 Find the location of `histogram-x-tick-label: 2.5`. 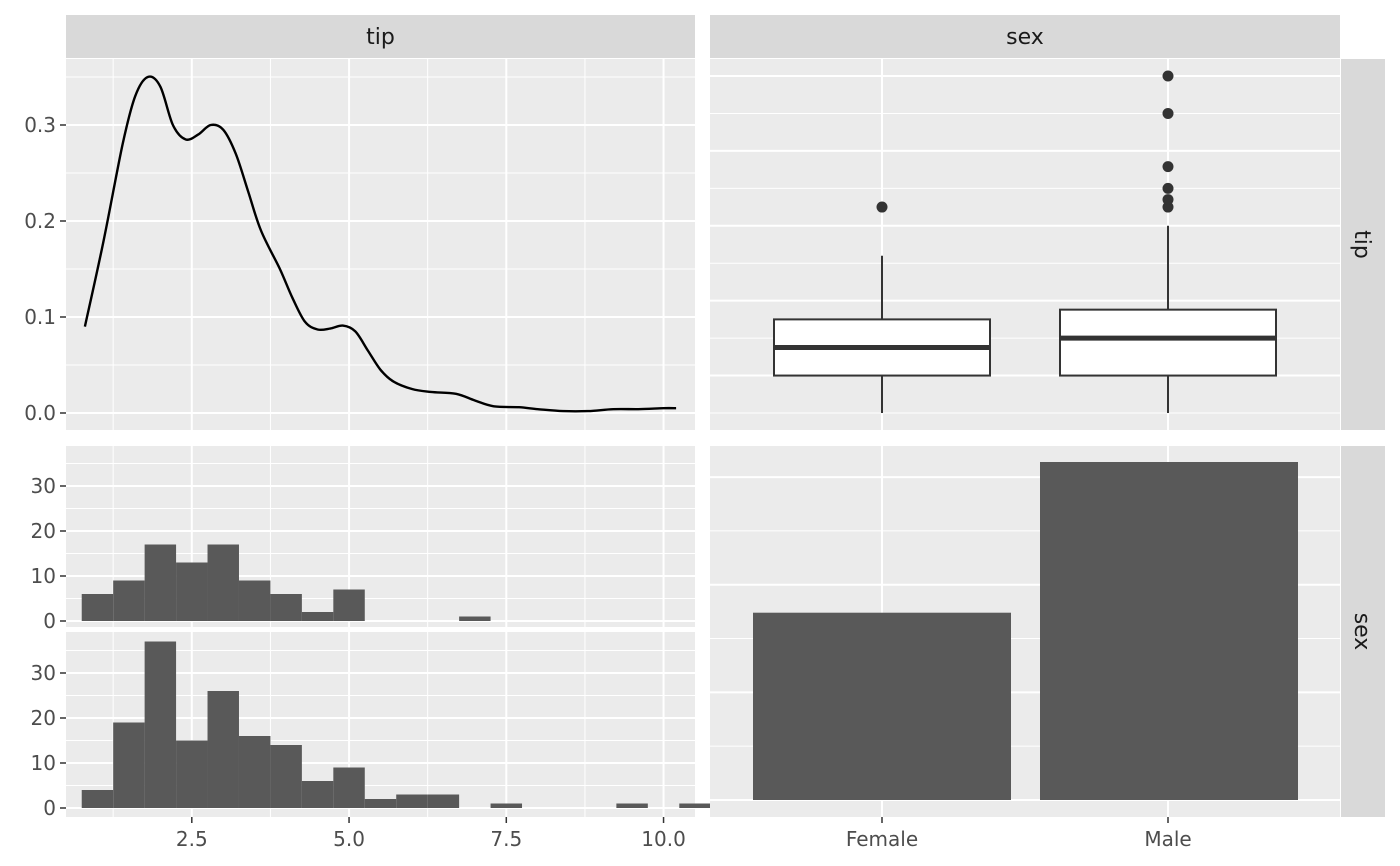

histogram-x-tick-label: 2.5 is located at coordinates (192, 839).